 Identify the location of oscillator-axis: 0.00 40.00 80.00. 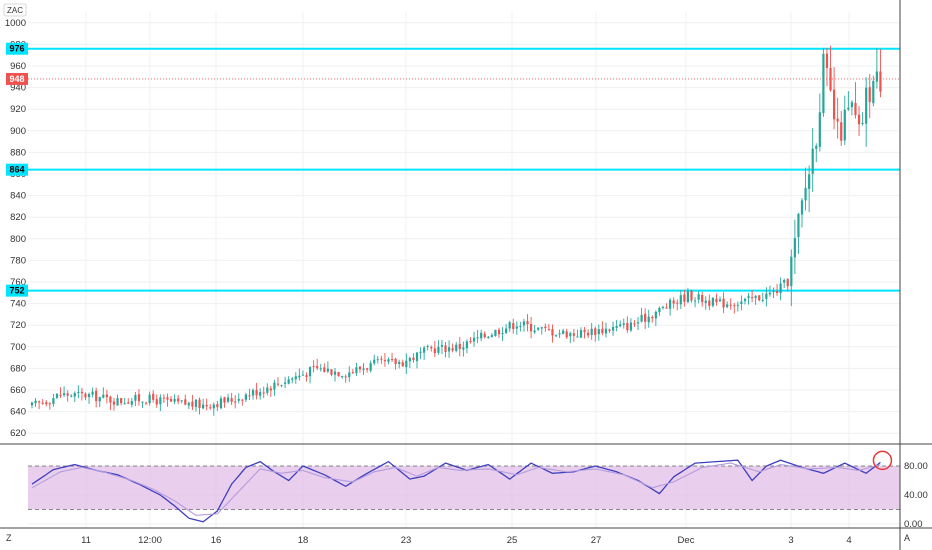
(916, 495).